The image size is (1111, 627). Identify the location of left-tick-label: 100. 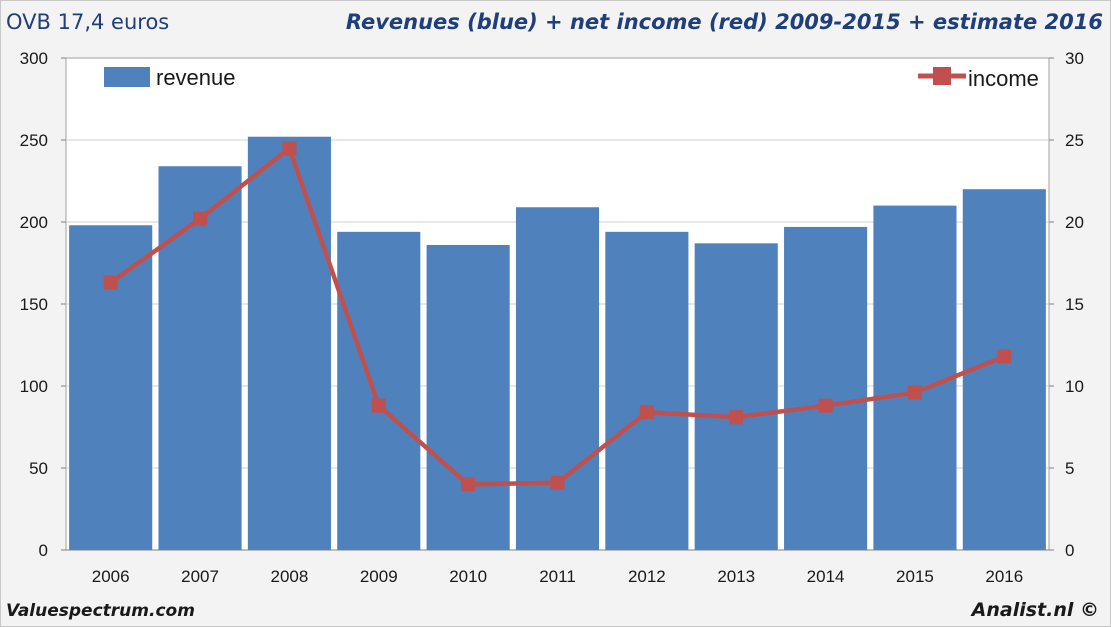
(34, 386).